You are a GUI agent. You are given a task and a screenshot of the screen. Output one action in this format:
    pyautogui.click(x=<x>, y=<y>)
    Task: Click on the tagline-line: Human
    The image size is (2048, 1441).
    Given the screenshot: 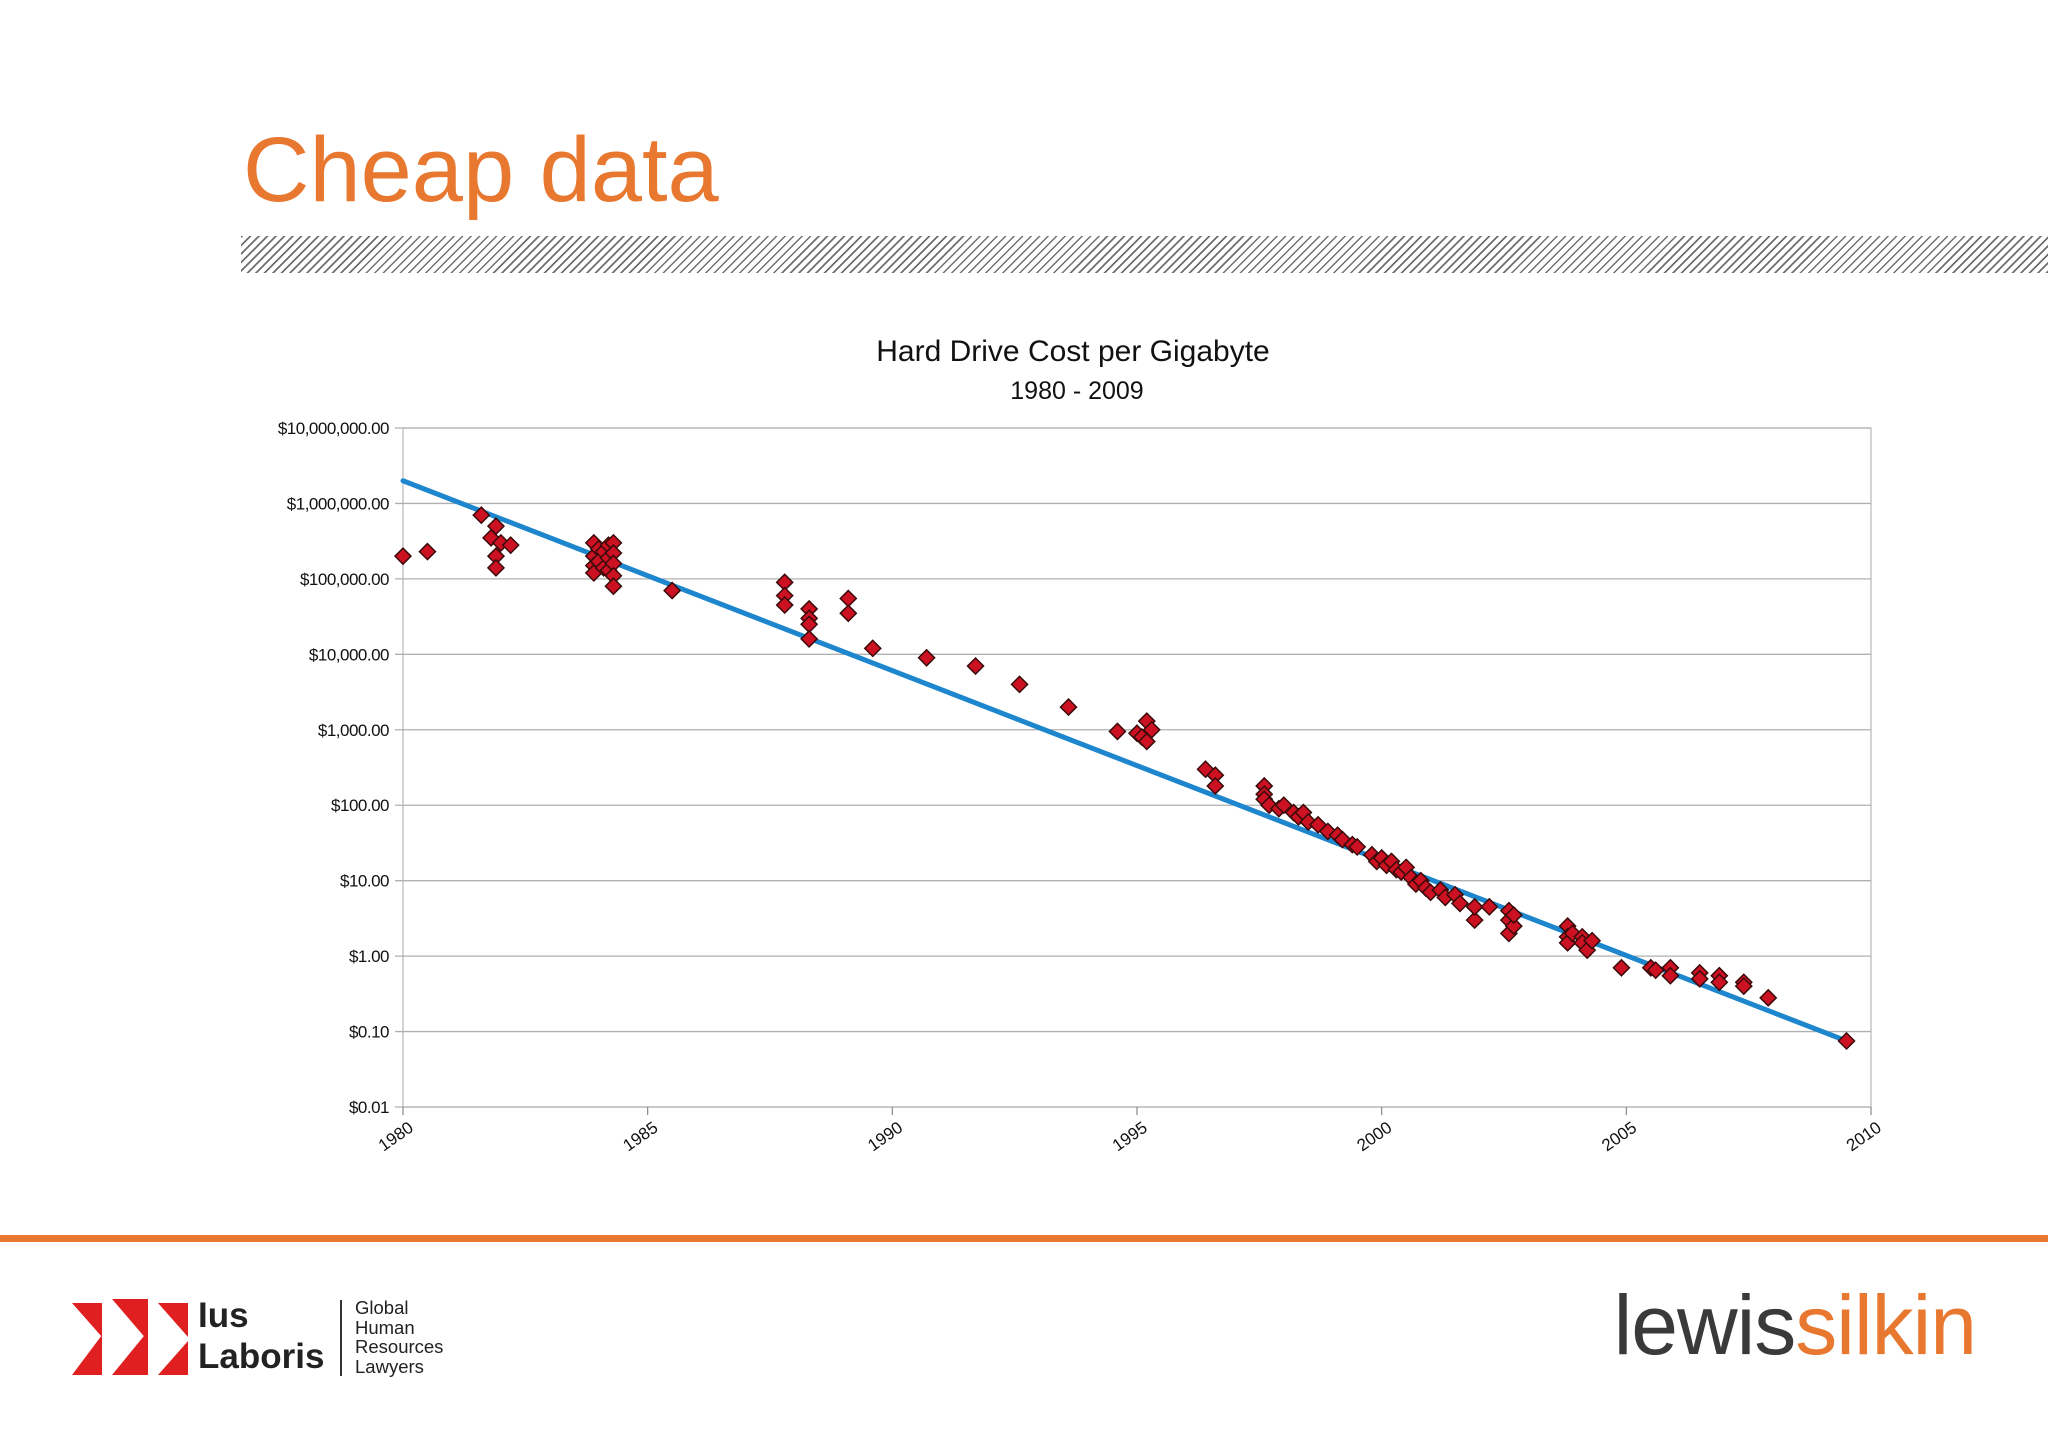 What is the action you would take?
    pyautogui.click(x=385, y=1327)
    